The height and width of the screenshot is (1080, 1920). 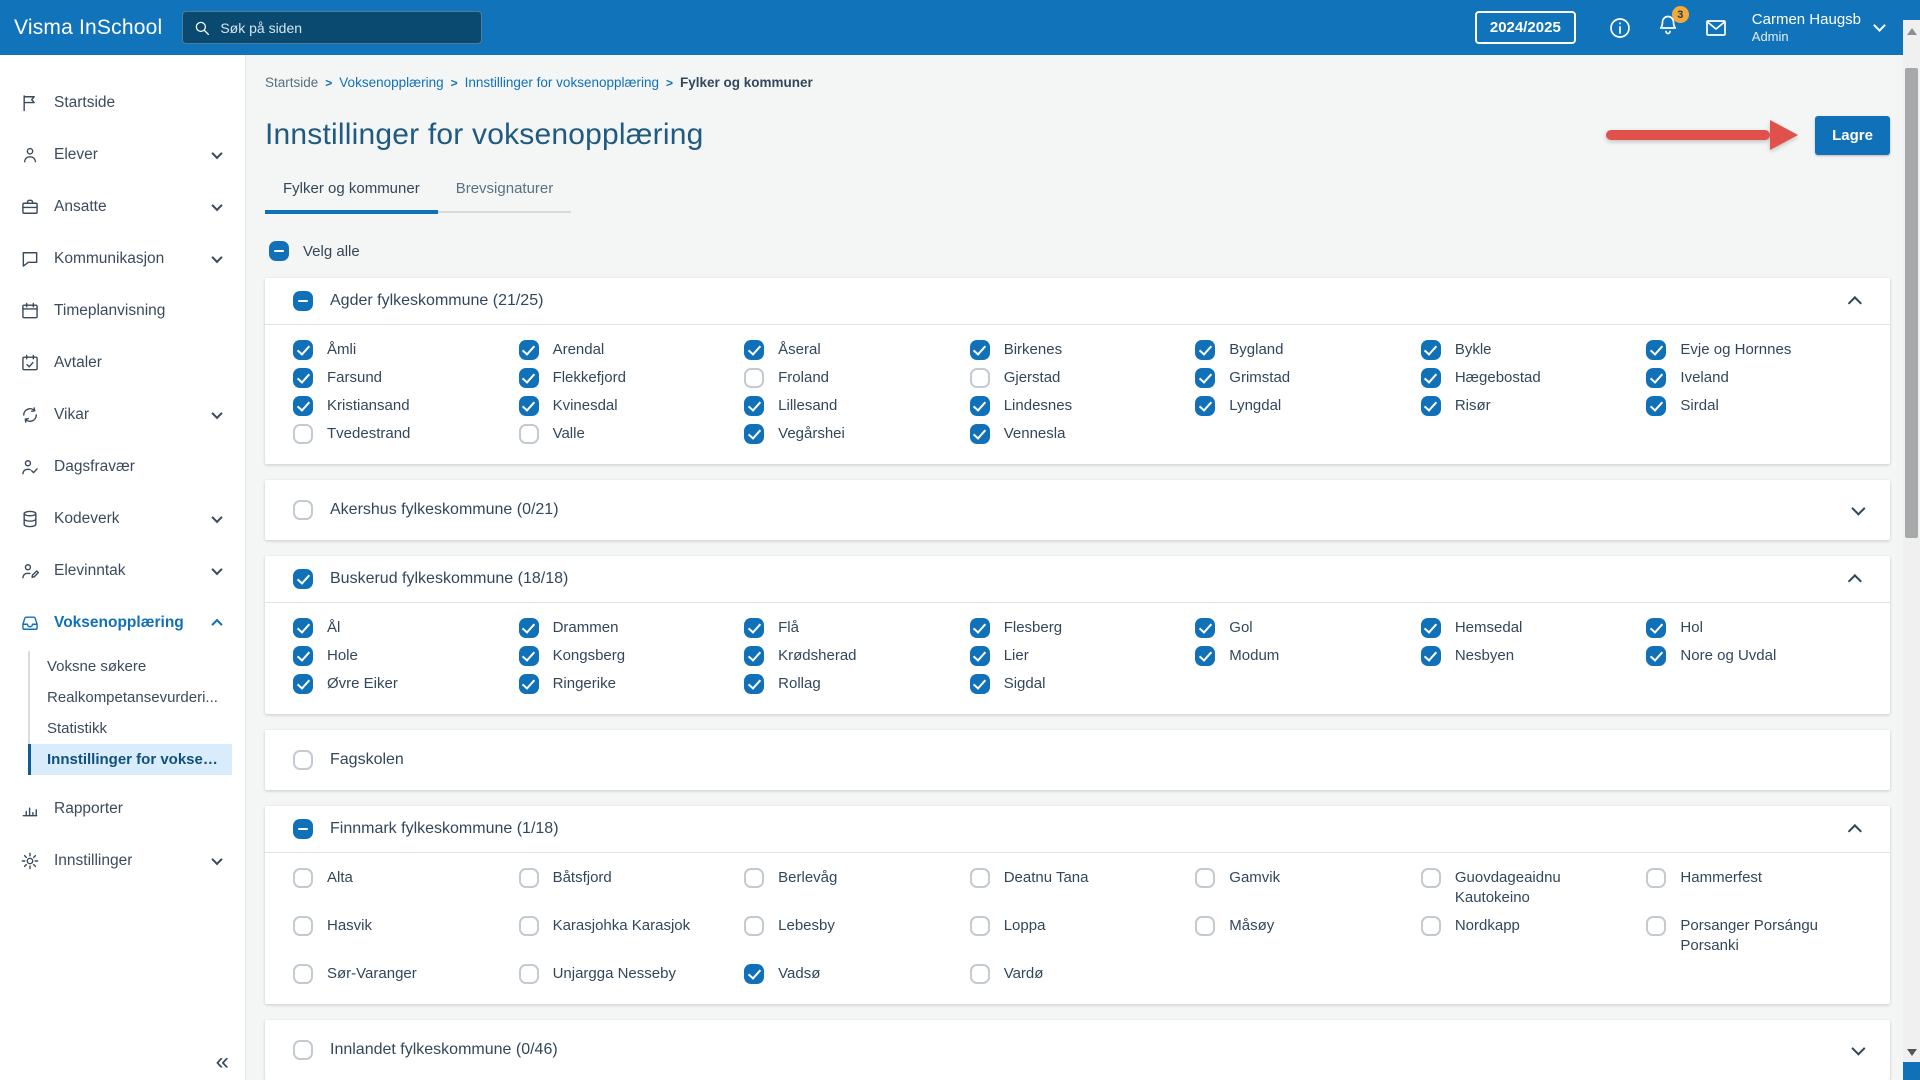 I want to click on section-header: Akershus fylkeskommune (0/21), so click(x=1077, y=510).